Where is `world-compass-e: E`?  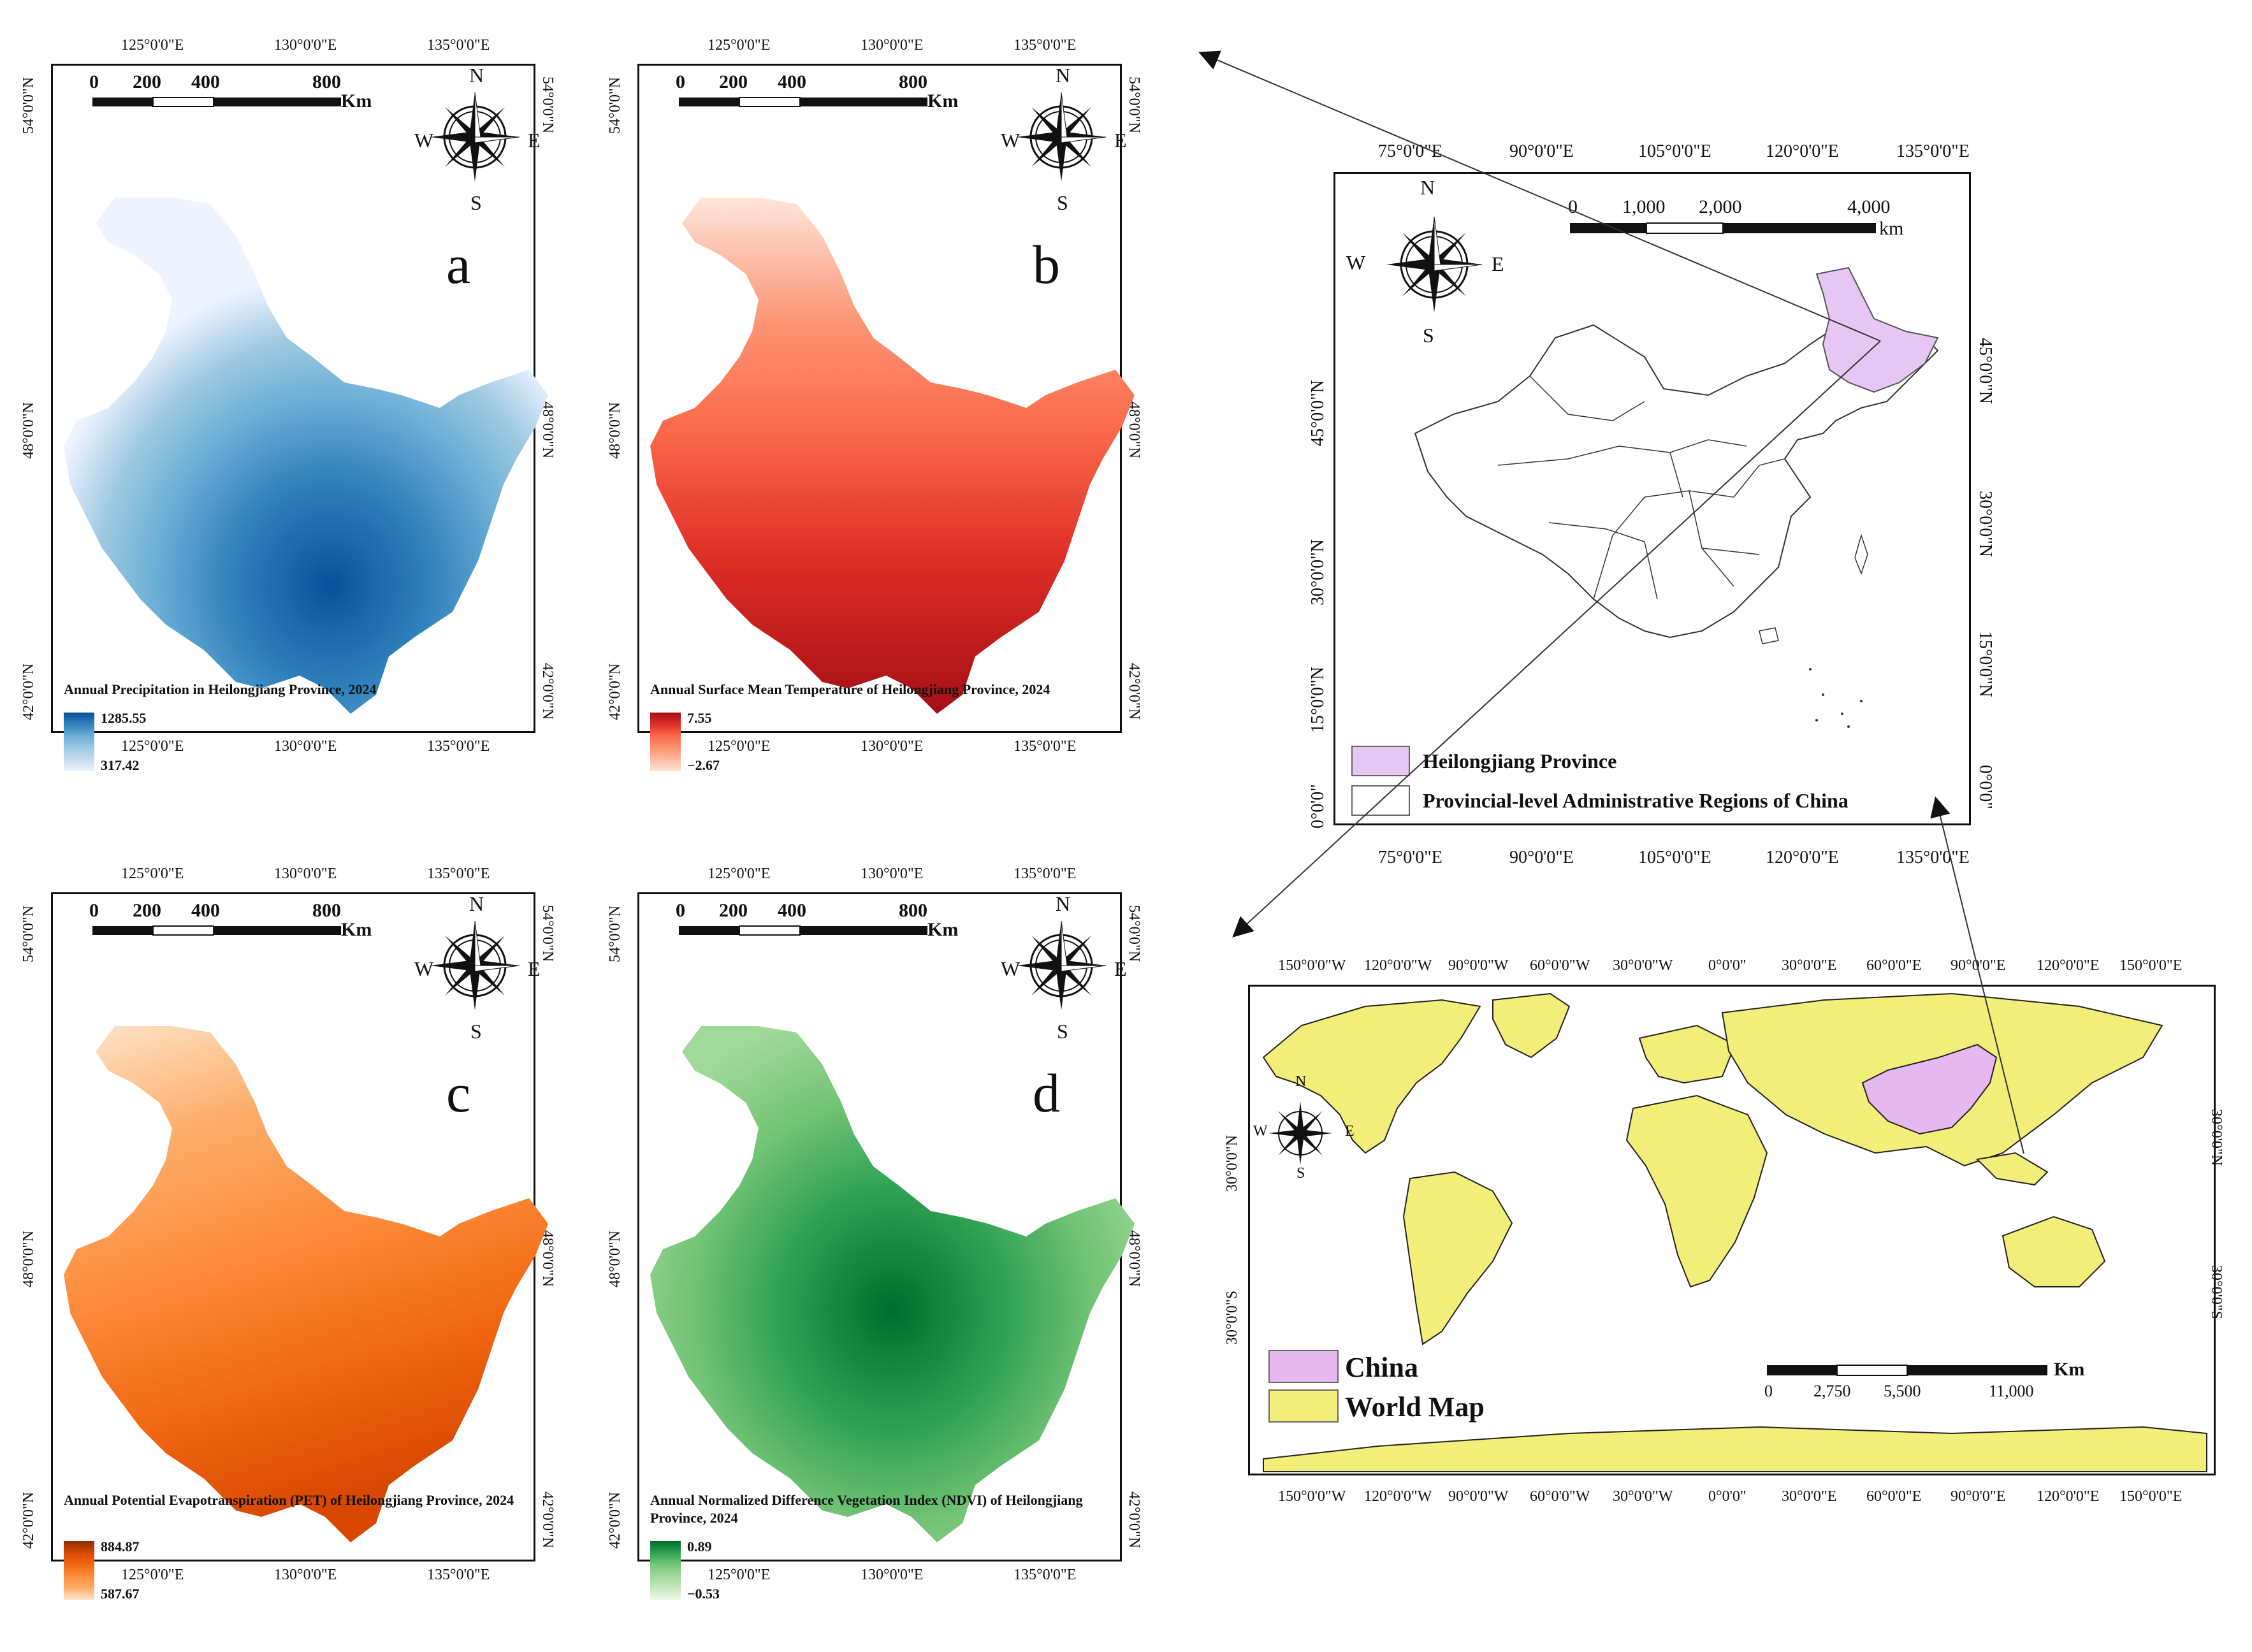 world-compass-e: E is located at coordinates (1350, 1131).